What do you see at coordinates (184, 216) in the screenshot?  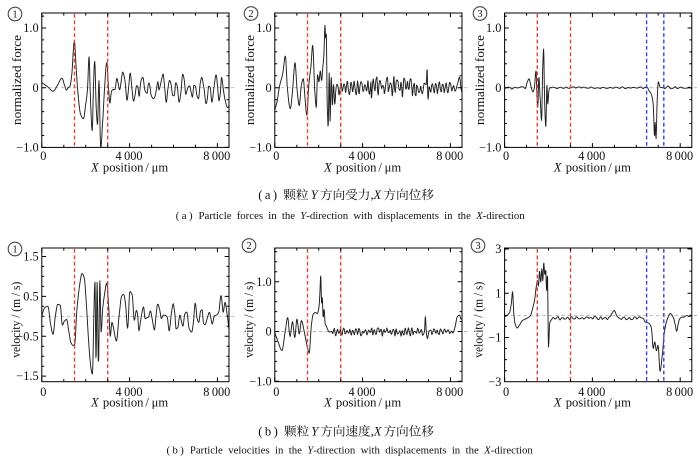 I see `svg-text: a` at bounding box center [184, 216].